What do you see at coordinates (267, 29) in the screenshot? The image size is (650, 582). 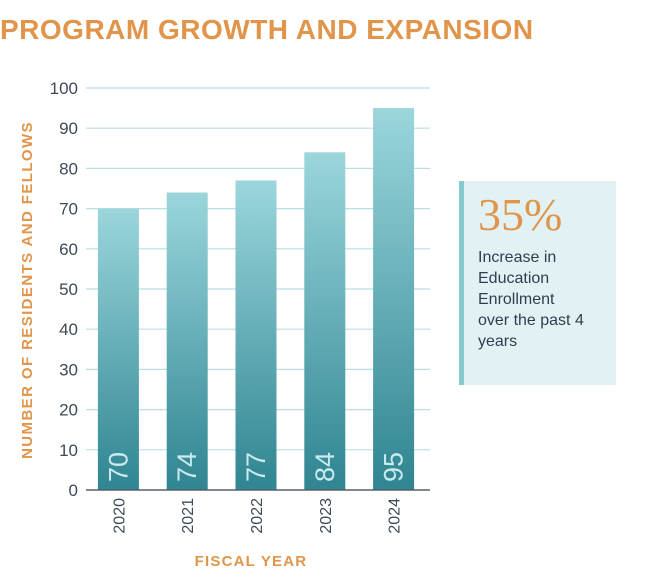 I see `chart-title: PROGRAM GROWTH AND EXPANSION` at bounding box center [267, 29].